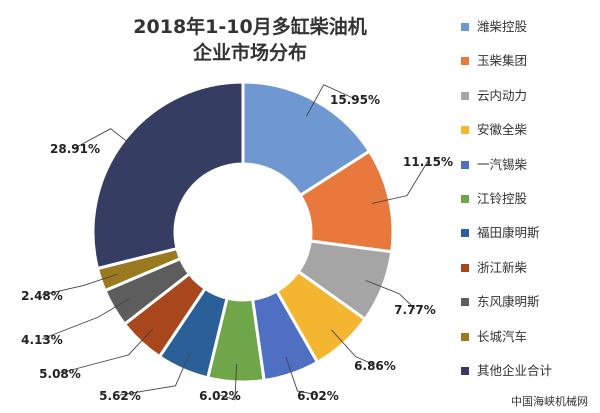  I want to click on legend-label: 其他企业合计, so click(515, 370).